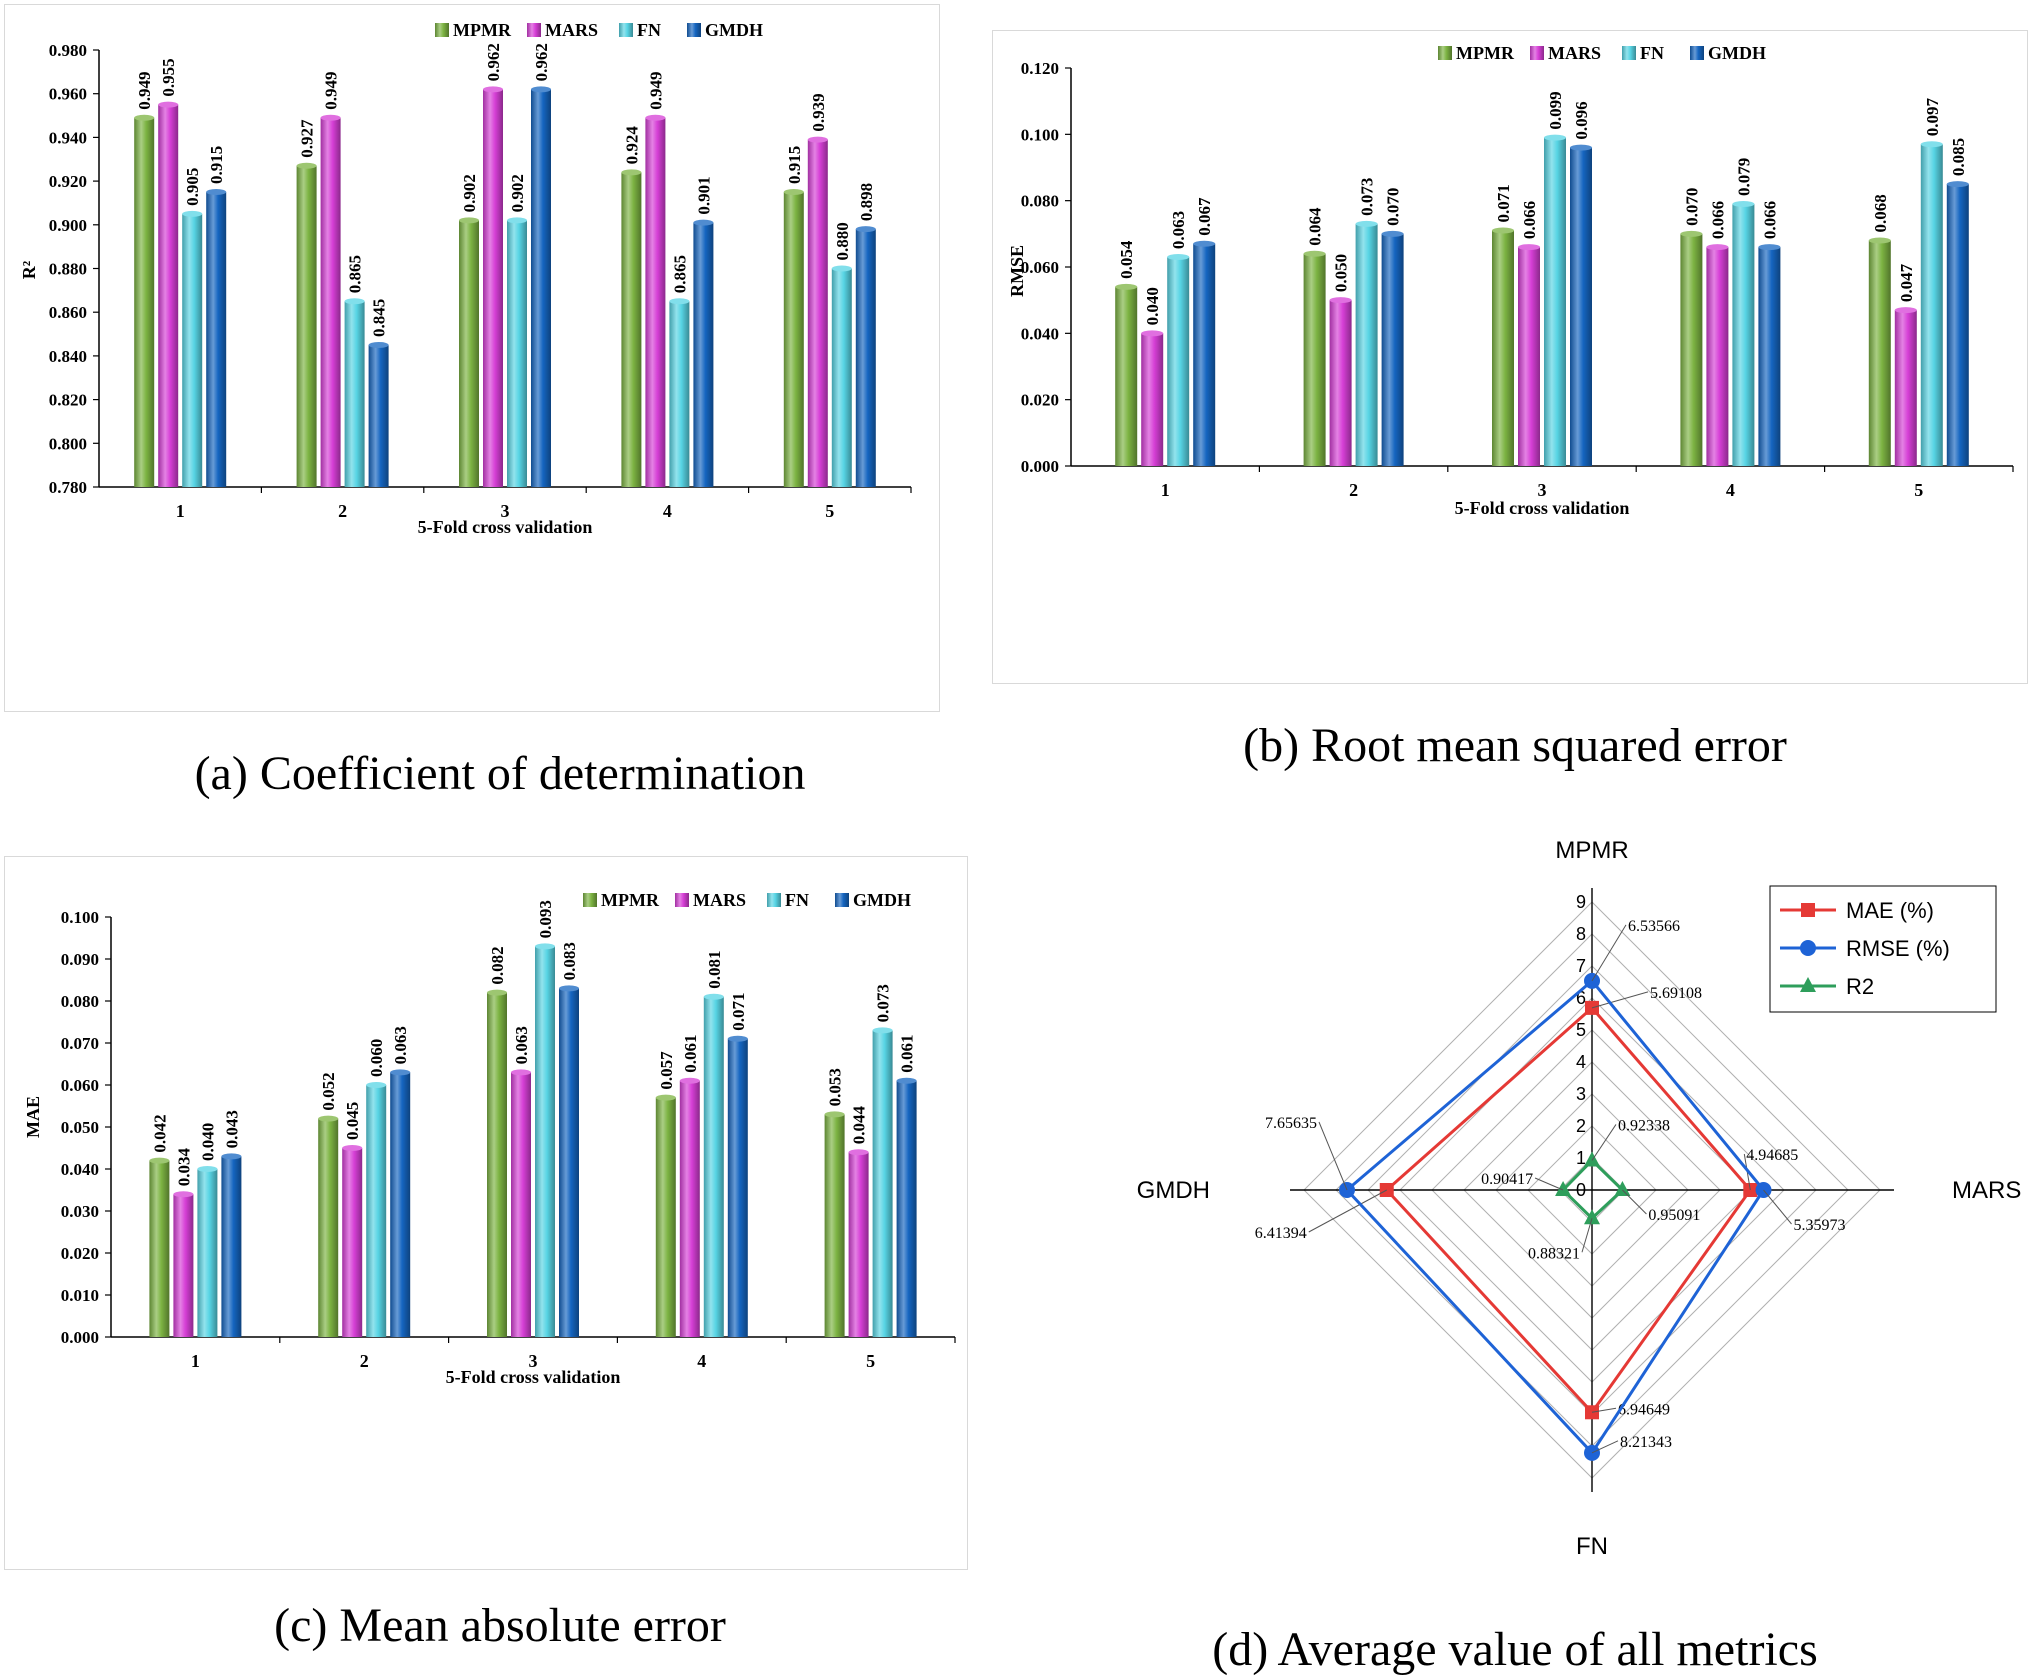 This screenshot has height=1677, width=2030. I want to click on data-label-mpmr: 0.054, so click(1126, 259).